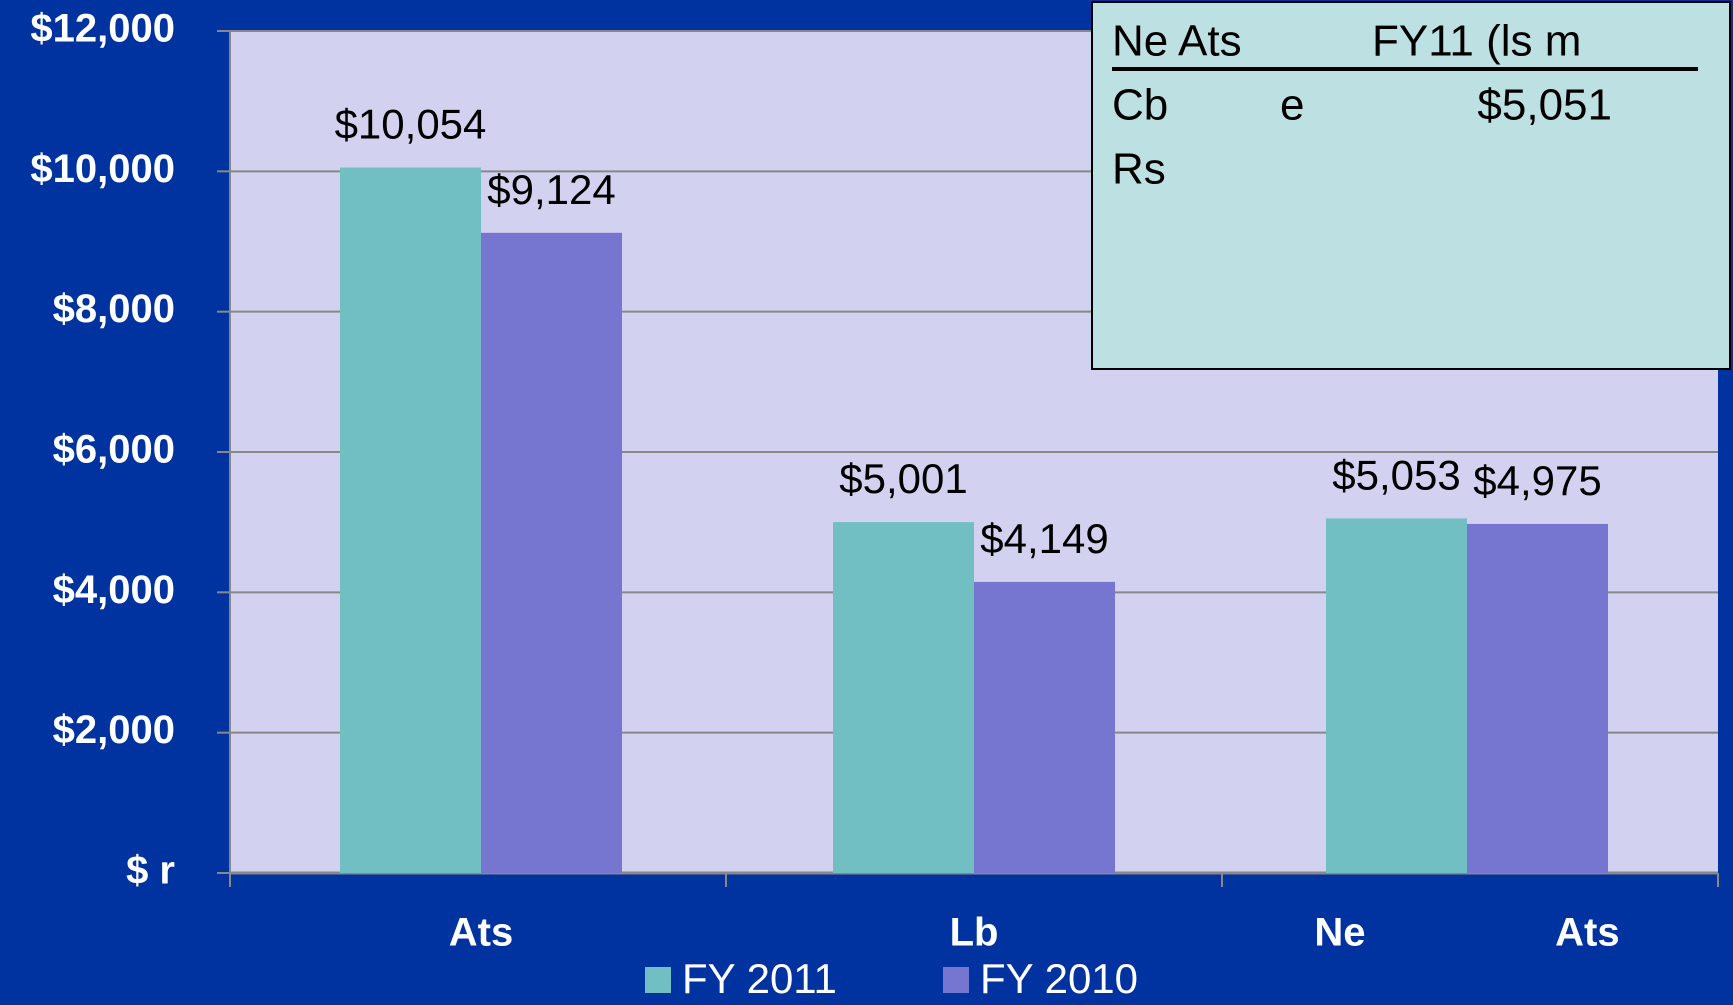  I want to click on inset-cell: e, so click(1292, 105).